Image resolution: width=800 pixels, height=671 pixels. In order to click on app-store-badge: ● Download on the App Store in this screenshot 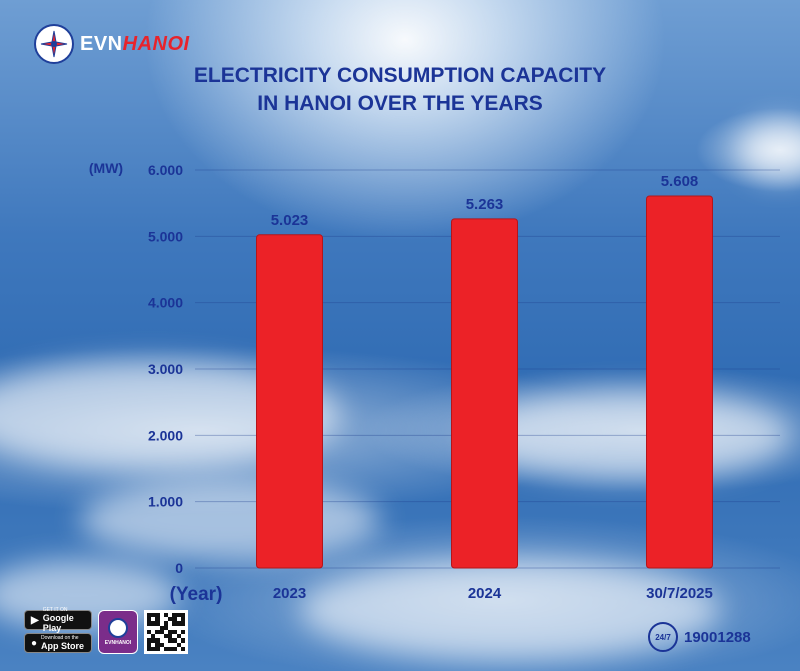, I will do `click(58, 643)`.